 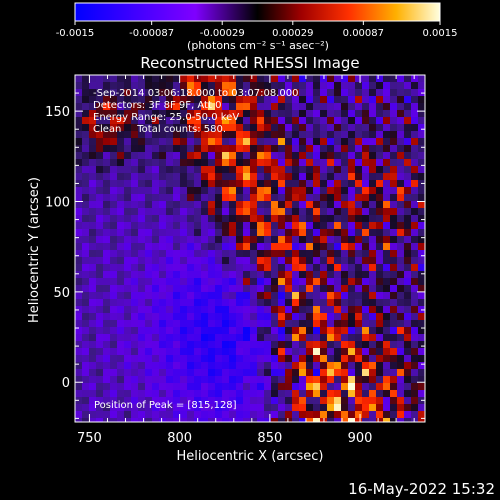 What do you see at coordinates (421, 489) in the screenshot?
I see `footer-timestamp: 16-May-2022 15:32` at bounding box center [421, 489].